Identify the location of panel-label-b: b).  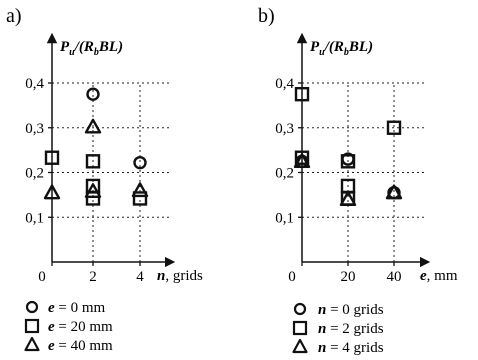
(266, 16).